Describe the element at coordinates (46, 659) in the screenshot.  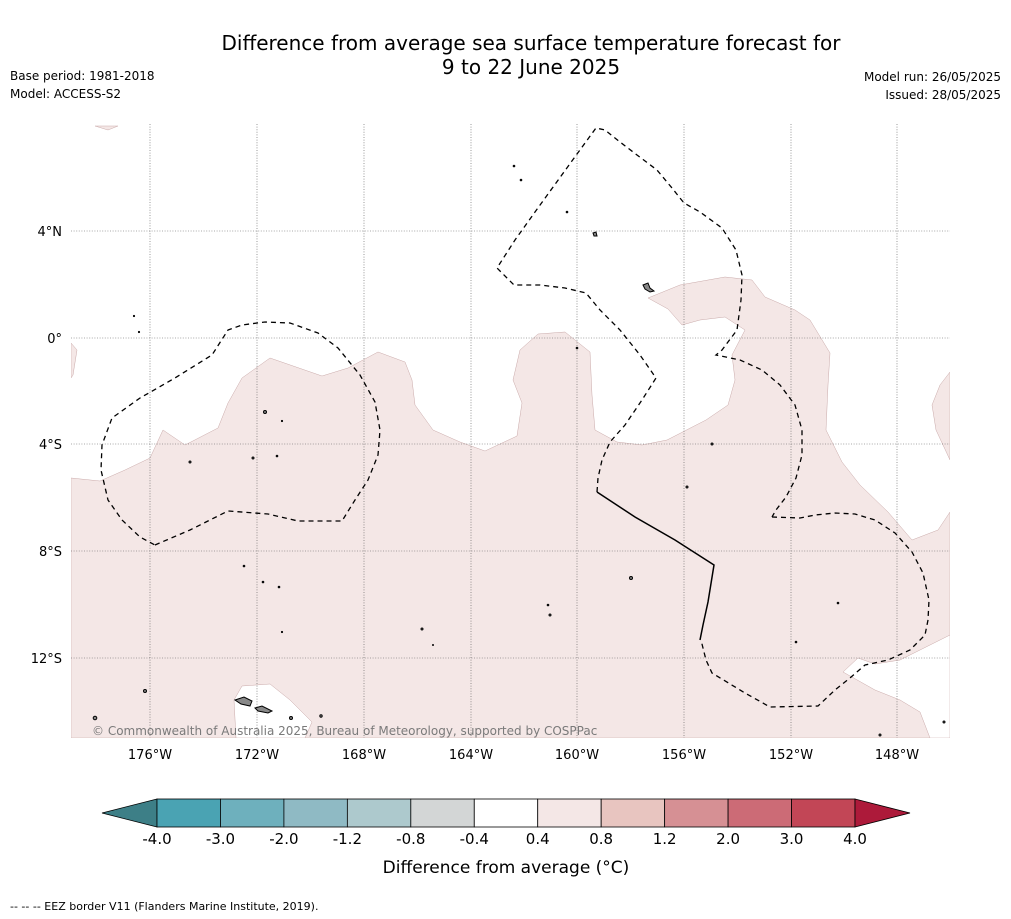
I see `lat-label-12s: 12°S` at that location.